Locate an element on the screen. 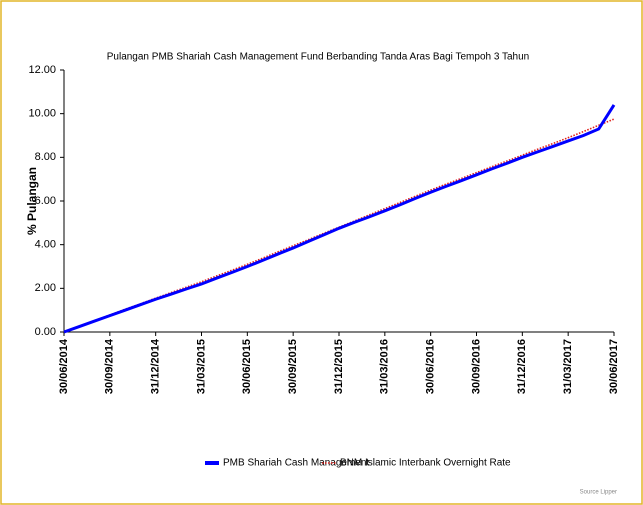  y-tick-label: 6.00 is located at coordinates (45, 201).